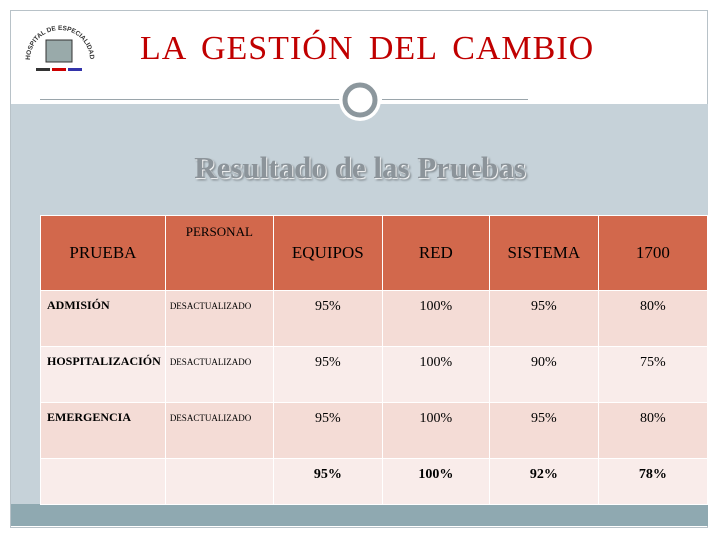 This screenshot has height=540, width=720. Describe the element at coordinates (543, 481) in the screenshot. I see `total-cell: 92%` at that location.